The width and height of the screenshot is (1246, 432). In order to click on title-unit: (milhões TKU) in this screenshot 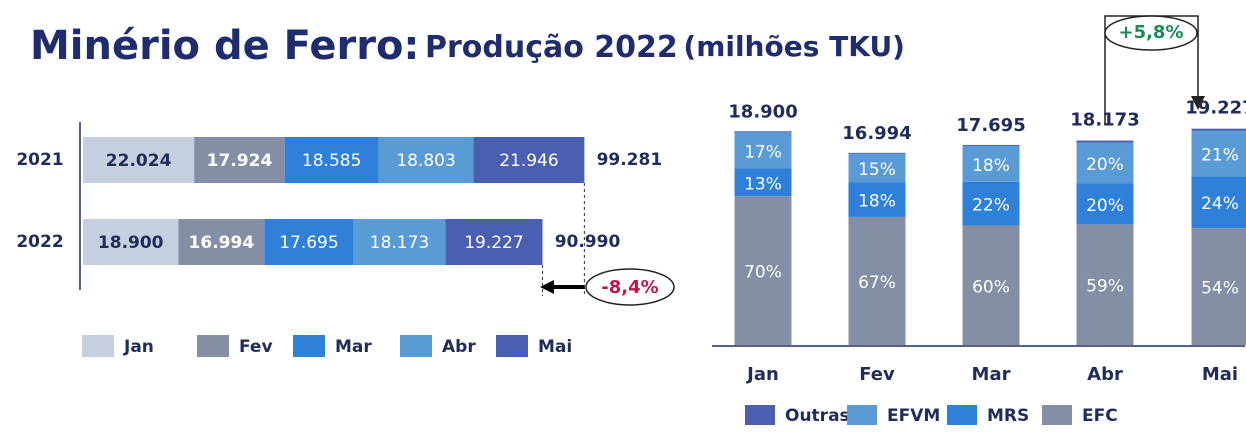, I will do `click(794, 46)`.